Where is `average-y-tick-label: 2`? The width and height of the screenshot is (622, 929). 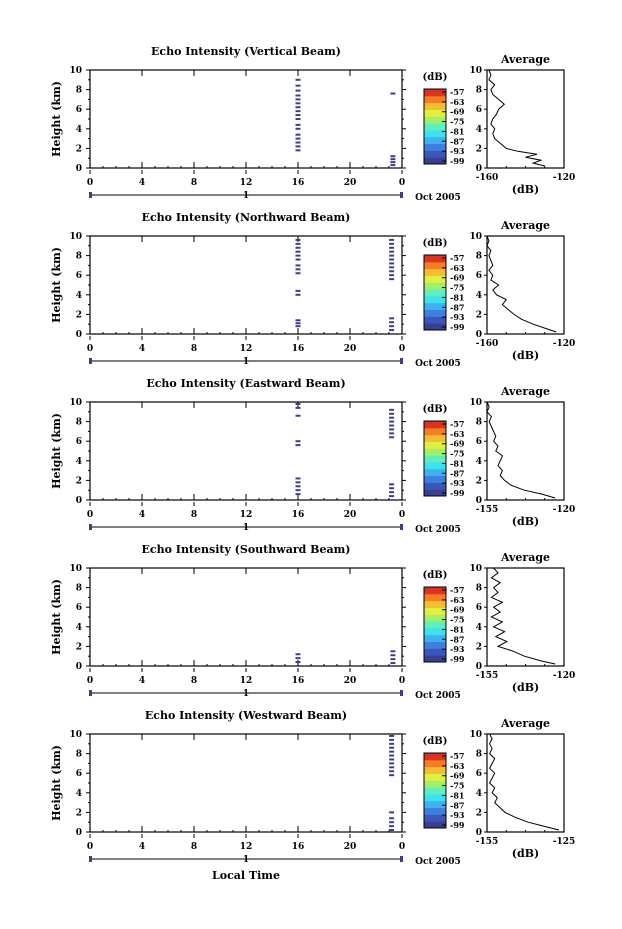 average-y-tick-label: 2 is located at coordinates (479, 647).